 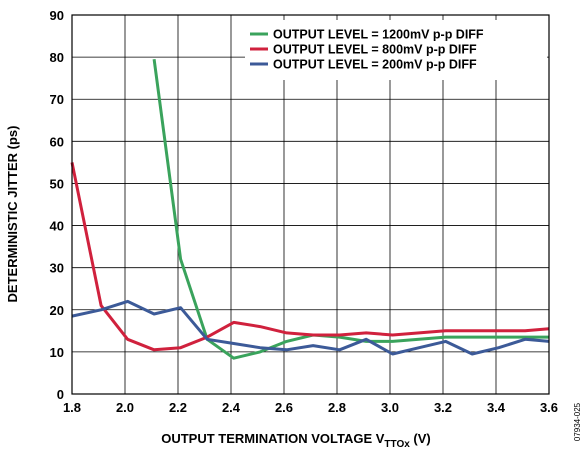 What do you see at coordinates (443, 407) in the screenshot?
I see `x-tick-label: 3.2` at bounding box center [443, 407].